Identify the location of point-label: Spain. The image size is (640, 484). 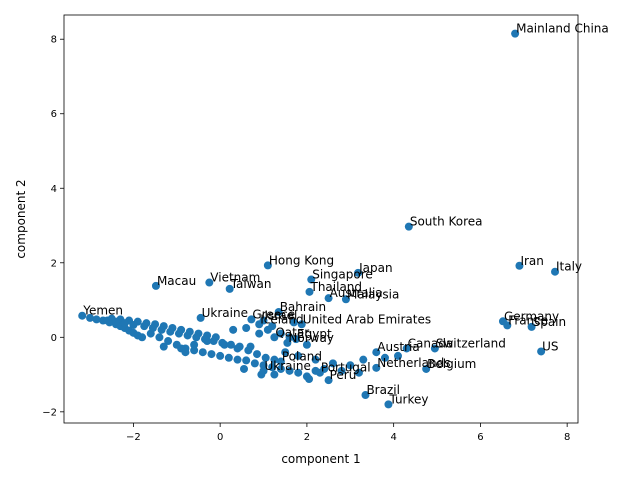
(550, 322).